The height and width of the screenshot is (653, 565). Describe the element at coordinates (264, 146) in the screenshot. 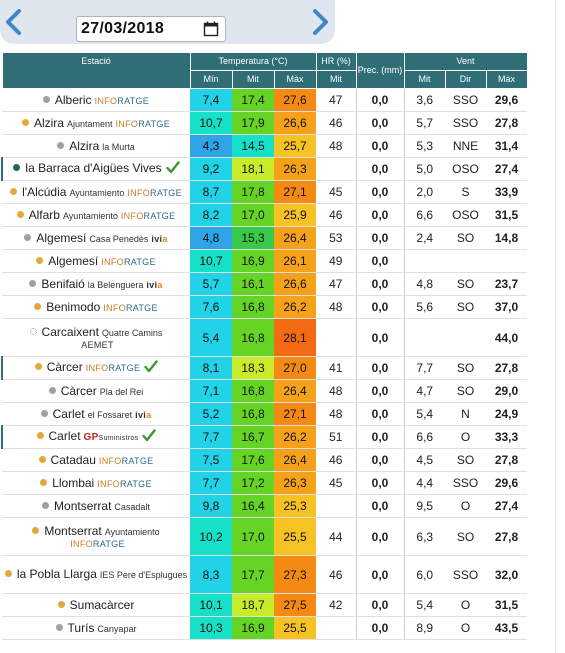

I see `table-row: Alzira la Murta 4,3 14,5 25,7 48 0,0 5,3 NNE 31,4` at that location.